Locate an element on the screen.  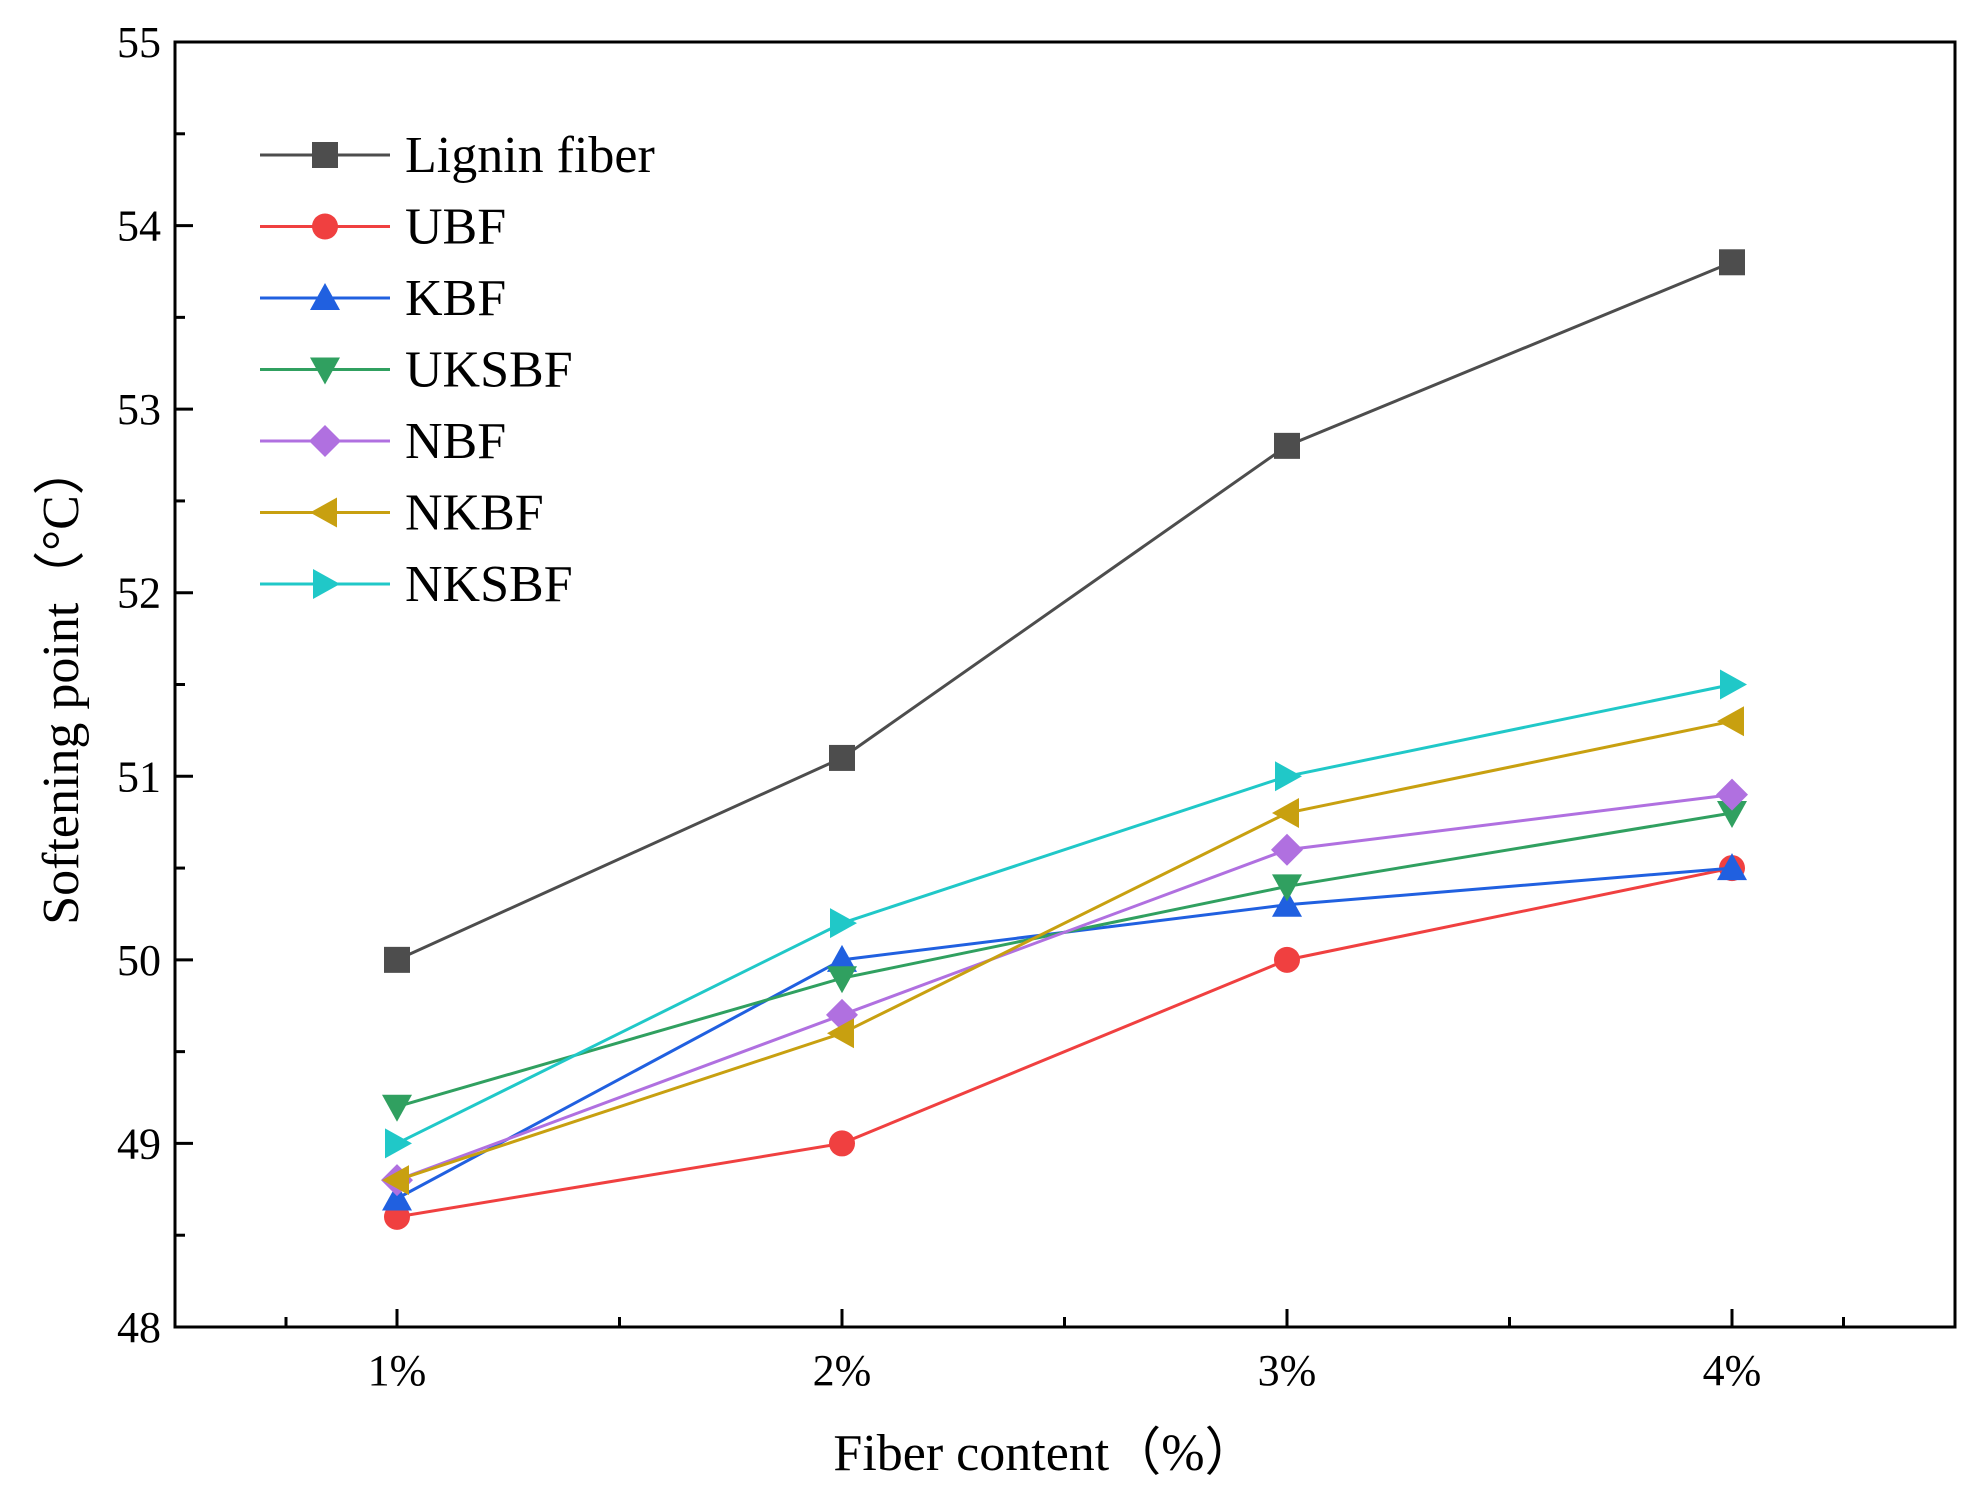
y-tick-label: 51 is located at coordinates (139, 776).